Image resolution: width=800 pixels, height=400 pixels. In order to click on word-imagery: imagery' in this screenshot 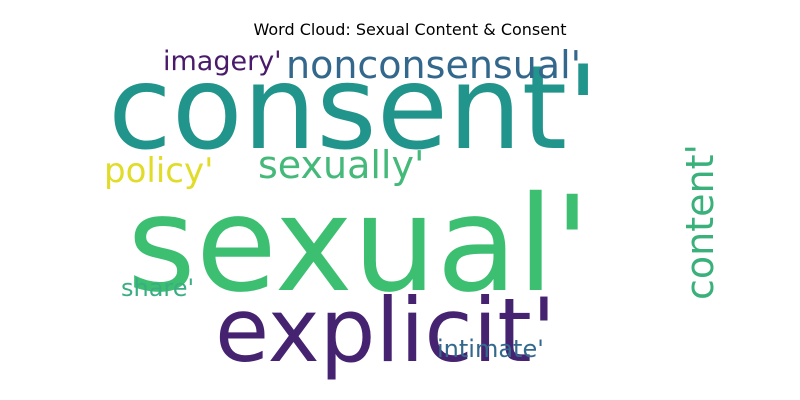, I will do `click(222, 61)`.